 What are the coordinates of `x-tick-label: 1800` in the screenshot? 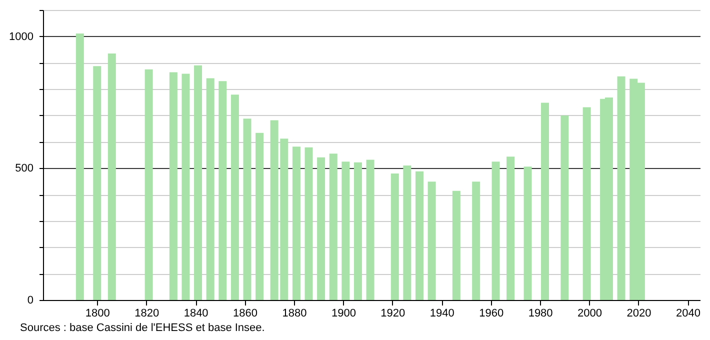 It's located at (97, 314).